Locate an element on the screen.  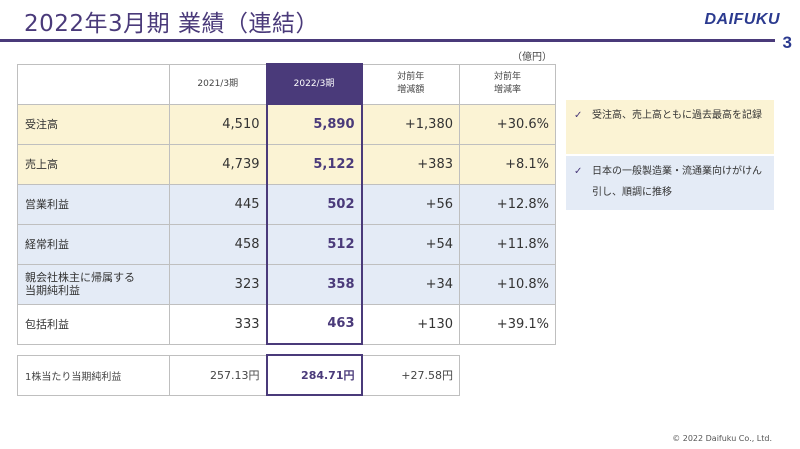
value-diff: +34 is located at coordinates (410, 284).